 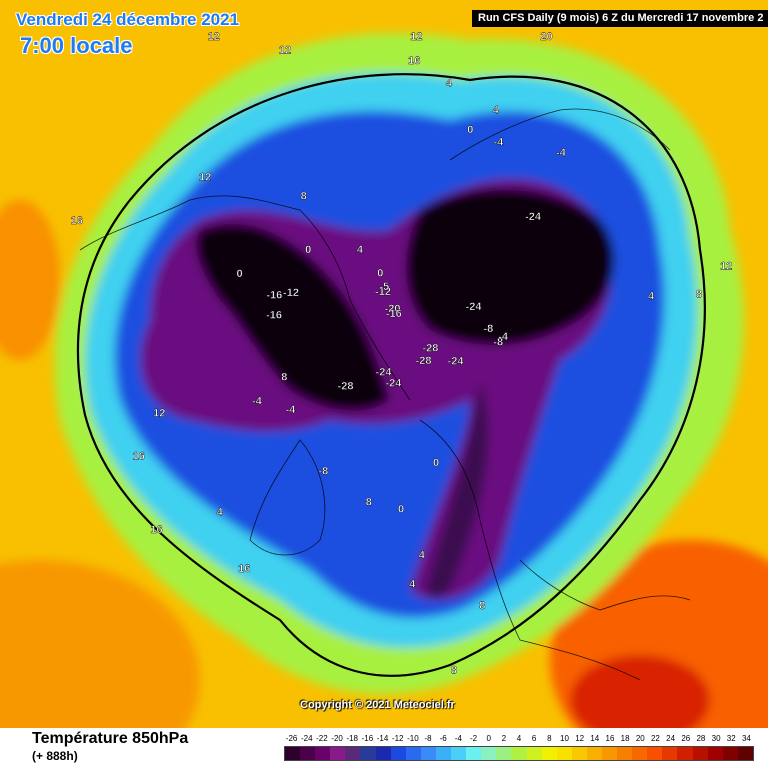 What do you see at coordinates (458, 738) in the screenshot?
I see `scale-label: -4` at bounding box center [458, 738].